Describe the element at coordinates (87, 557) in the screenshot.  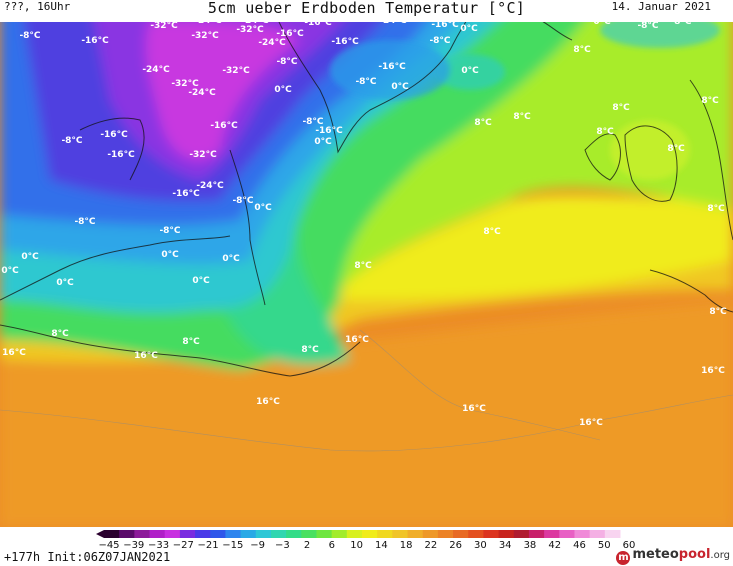
I see `run-info: +177h Init:06Z07JAN2021` at that location.